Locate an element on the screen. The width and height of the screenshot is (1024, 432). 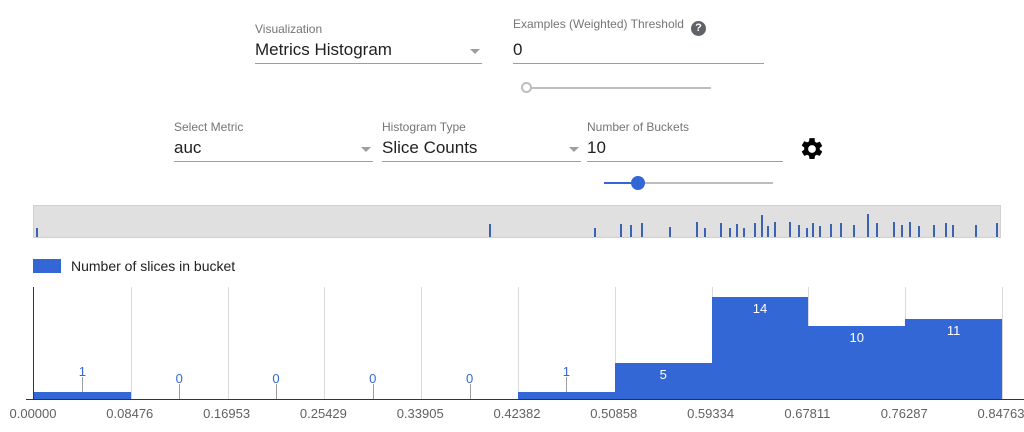
visualization-value: Metrics Histogram is located at coordinates (323, 49).